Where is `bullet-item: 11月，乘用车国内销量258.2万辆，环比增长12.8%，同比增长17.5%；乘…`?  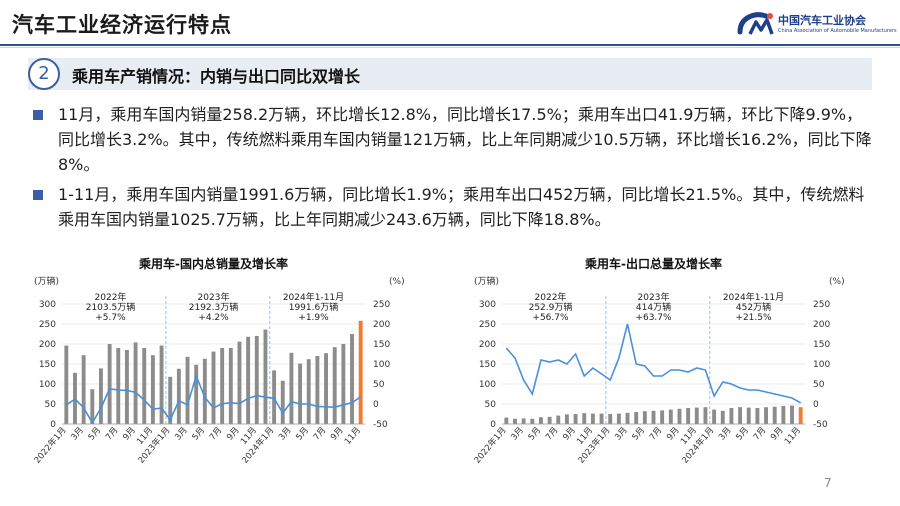
bullet-item: 11月，乘用车国内销量258.2万辆，环比增长12.8%，同比增长17.5%；乘… is located at coordinates (453, 139).